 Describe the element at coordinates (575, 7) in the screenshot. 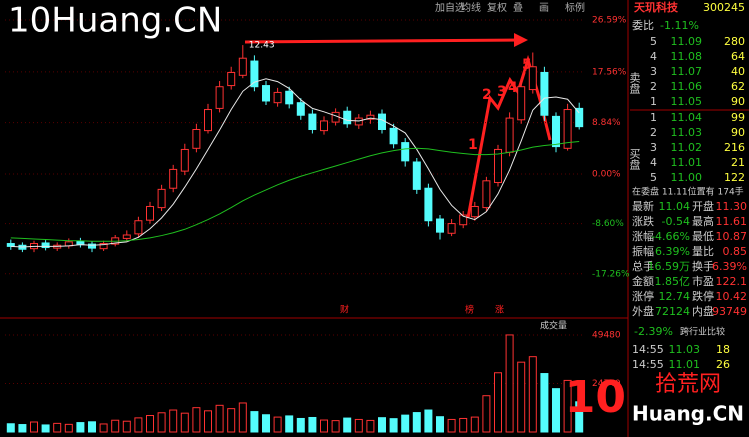

I see `toolbar-button: 标例` at that location.